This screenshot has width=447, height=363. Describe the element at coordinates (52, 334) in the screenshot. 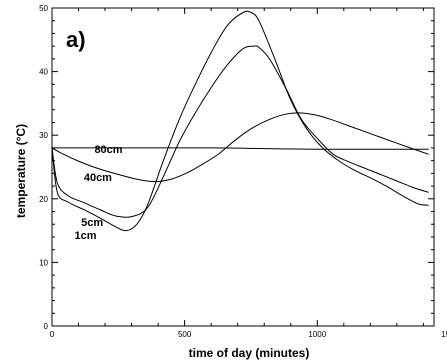

I see `x-tick-label: 0` at that location.